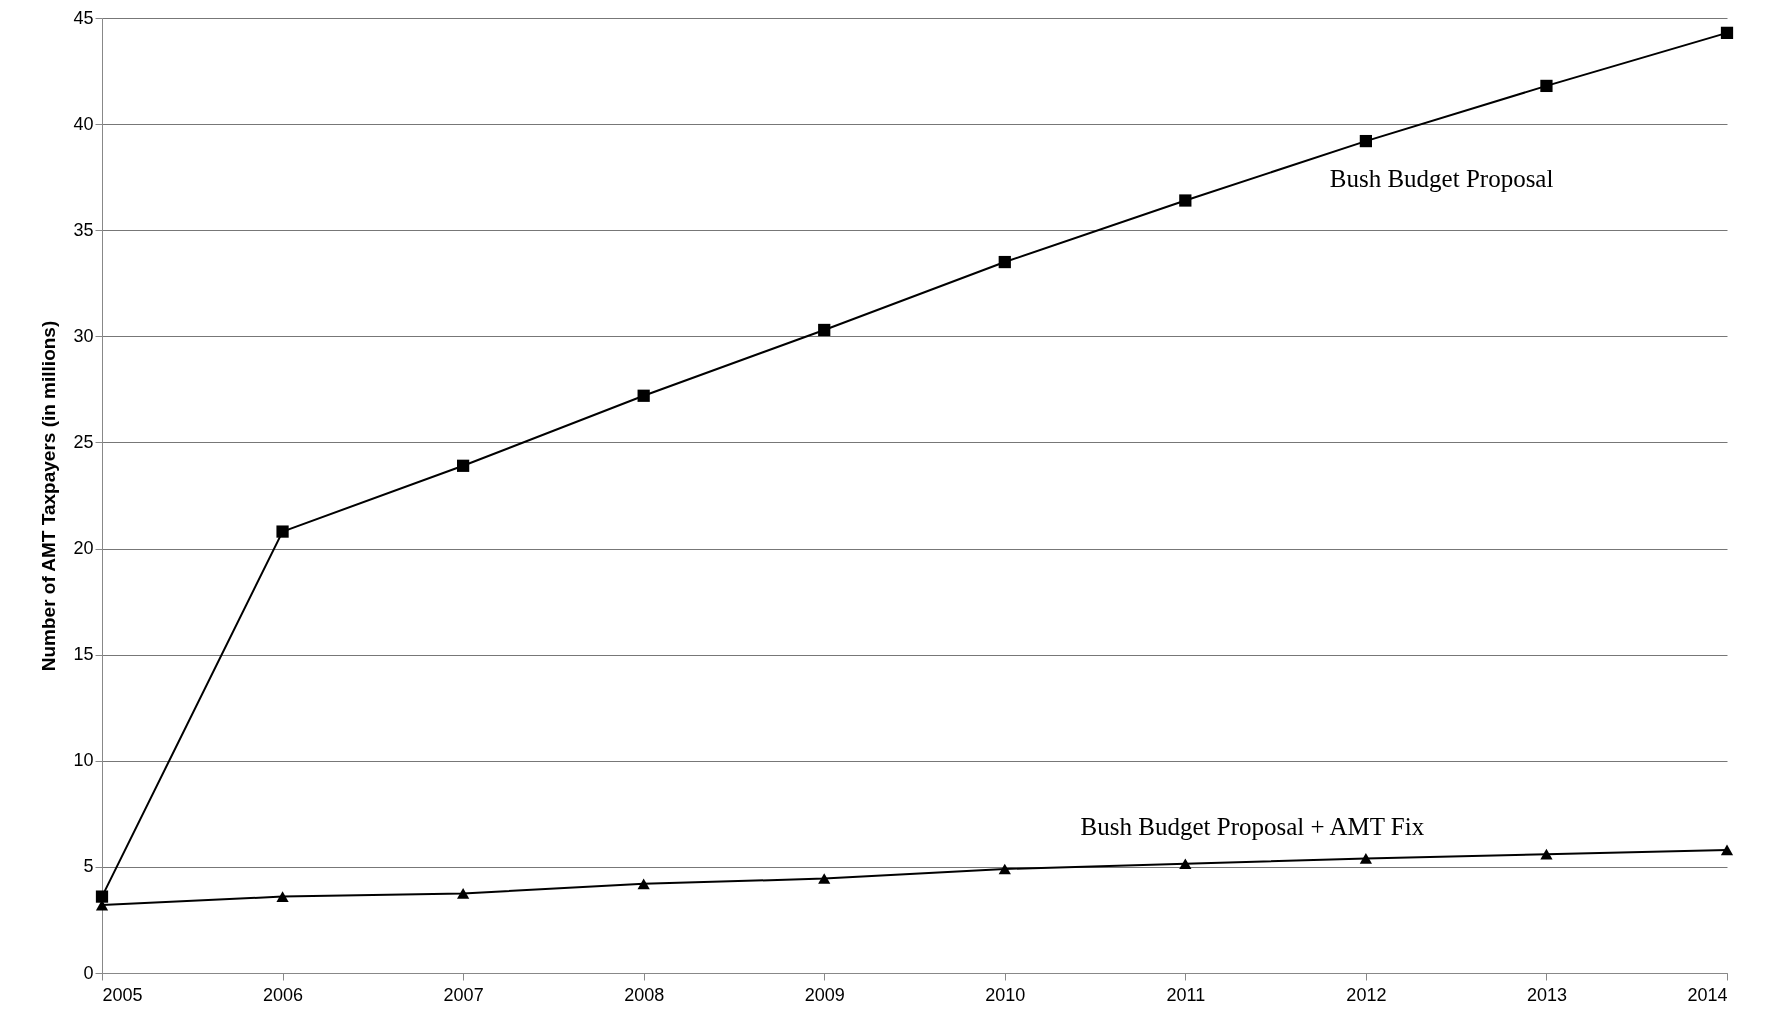  What do you see at coordinates (83, 335) in the screenshot?
I see `y-tick-label: 30` at bounding box center [83, 335].